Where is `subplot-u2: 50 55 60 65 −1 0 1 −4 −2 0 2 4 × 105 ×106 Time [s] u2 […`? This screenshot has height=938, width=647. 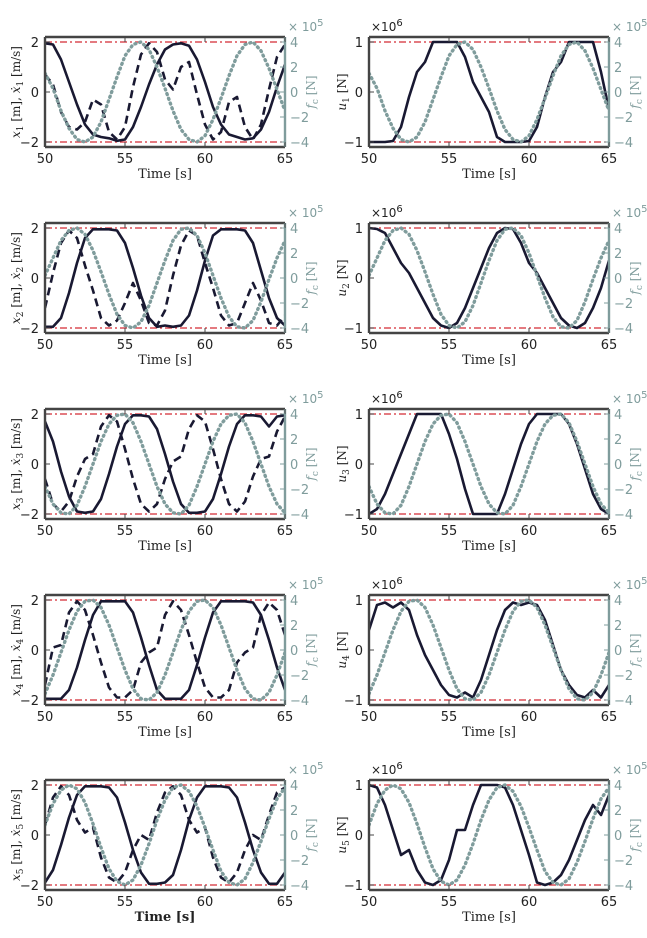 subplot-u2: 50 55 60 65 −1 0 1 −4 −2 0 2 4 × 105 ×106 Time [s] u2 [… is located at coordinates (491, 286).